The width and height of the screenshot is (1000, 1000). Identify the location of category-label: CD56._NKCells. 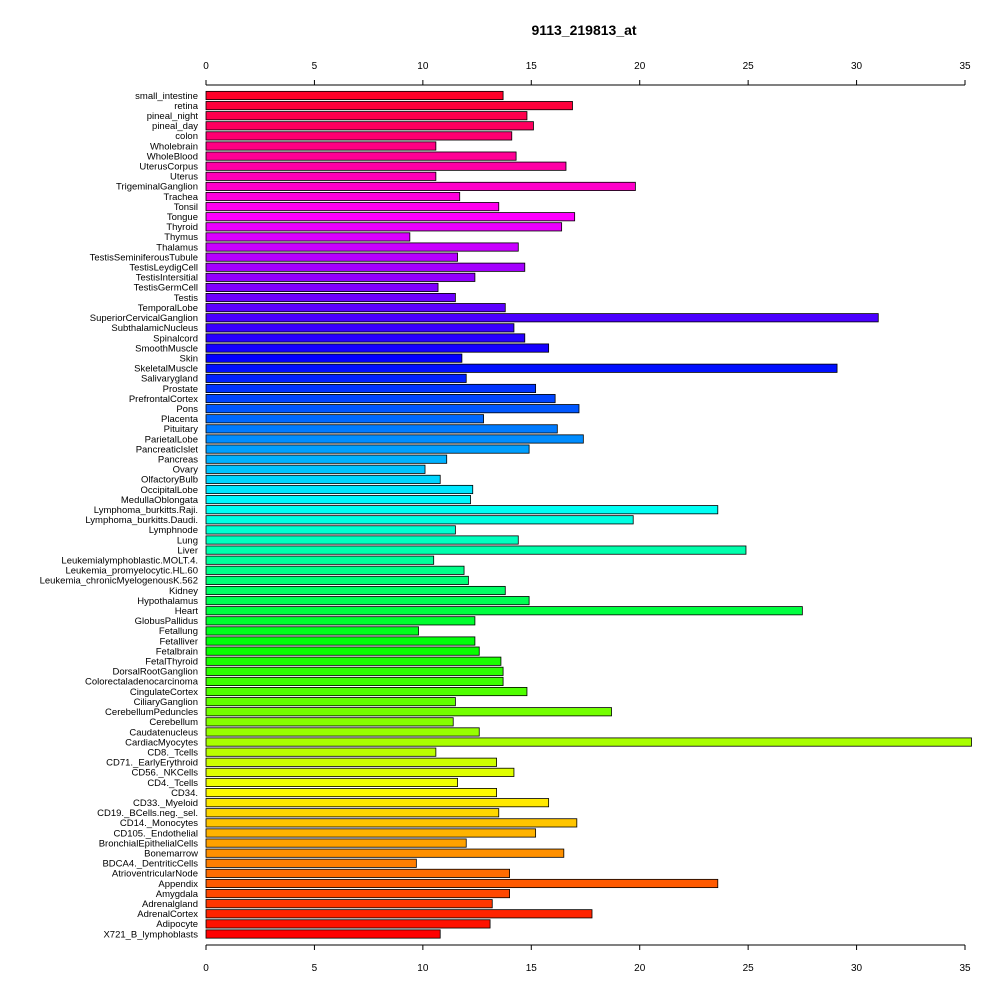
(164, 773).